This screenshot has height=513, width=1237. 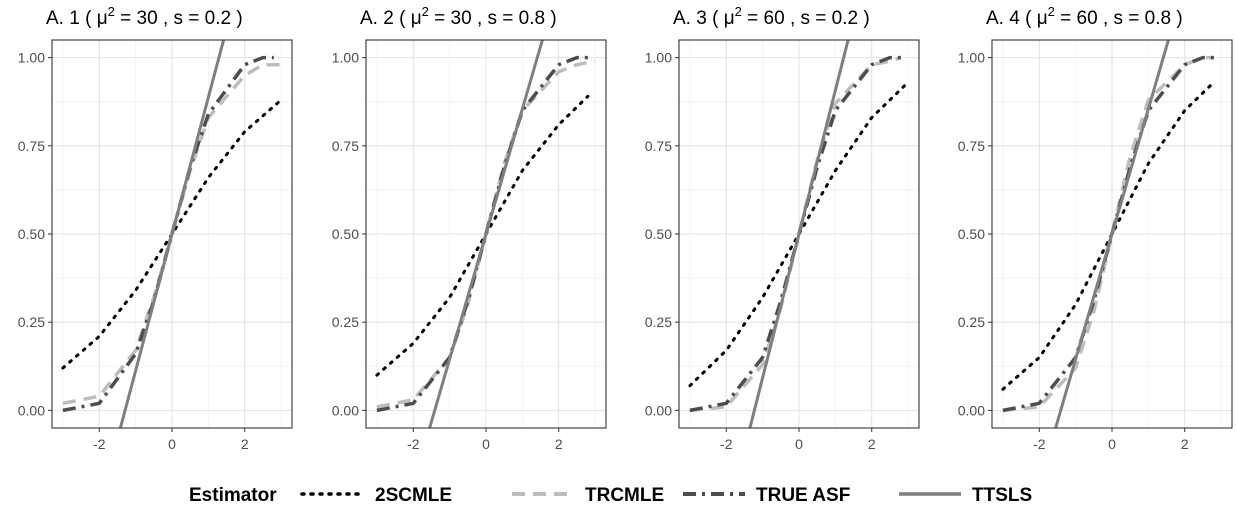 I want to click on panel-title: A. 3 ( μ2 = 60 , s = 0.2 ), so click(x=771, y=16).